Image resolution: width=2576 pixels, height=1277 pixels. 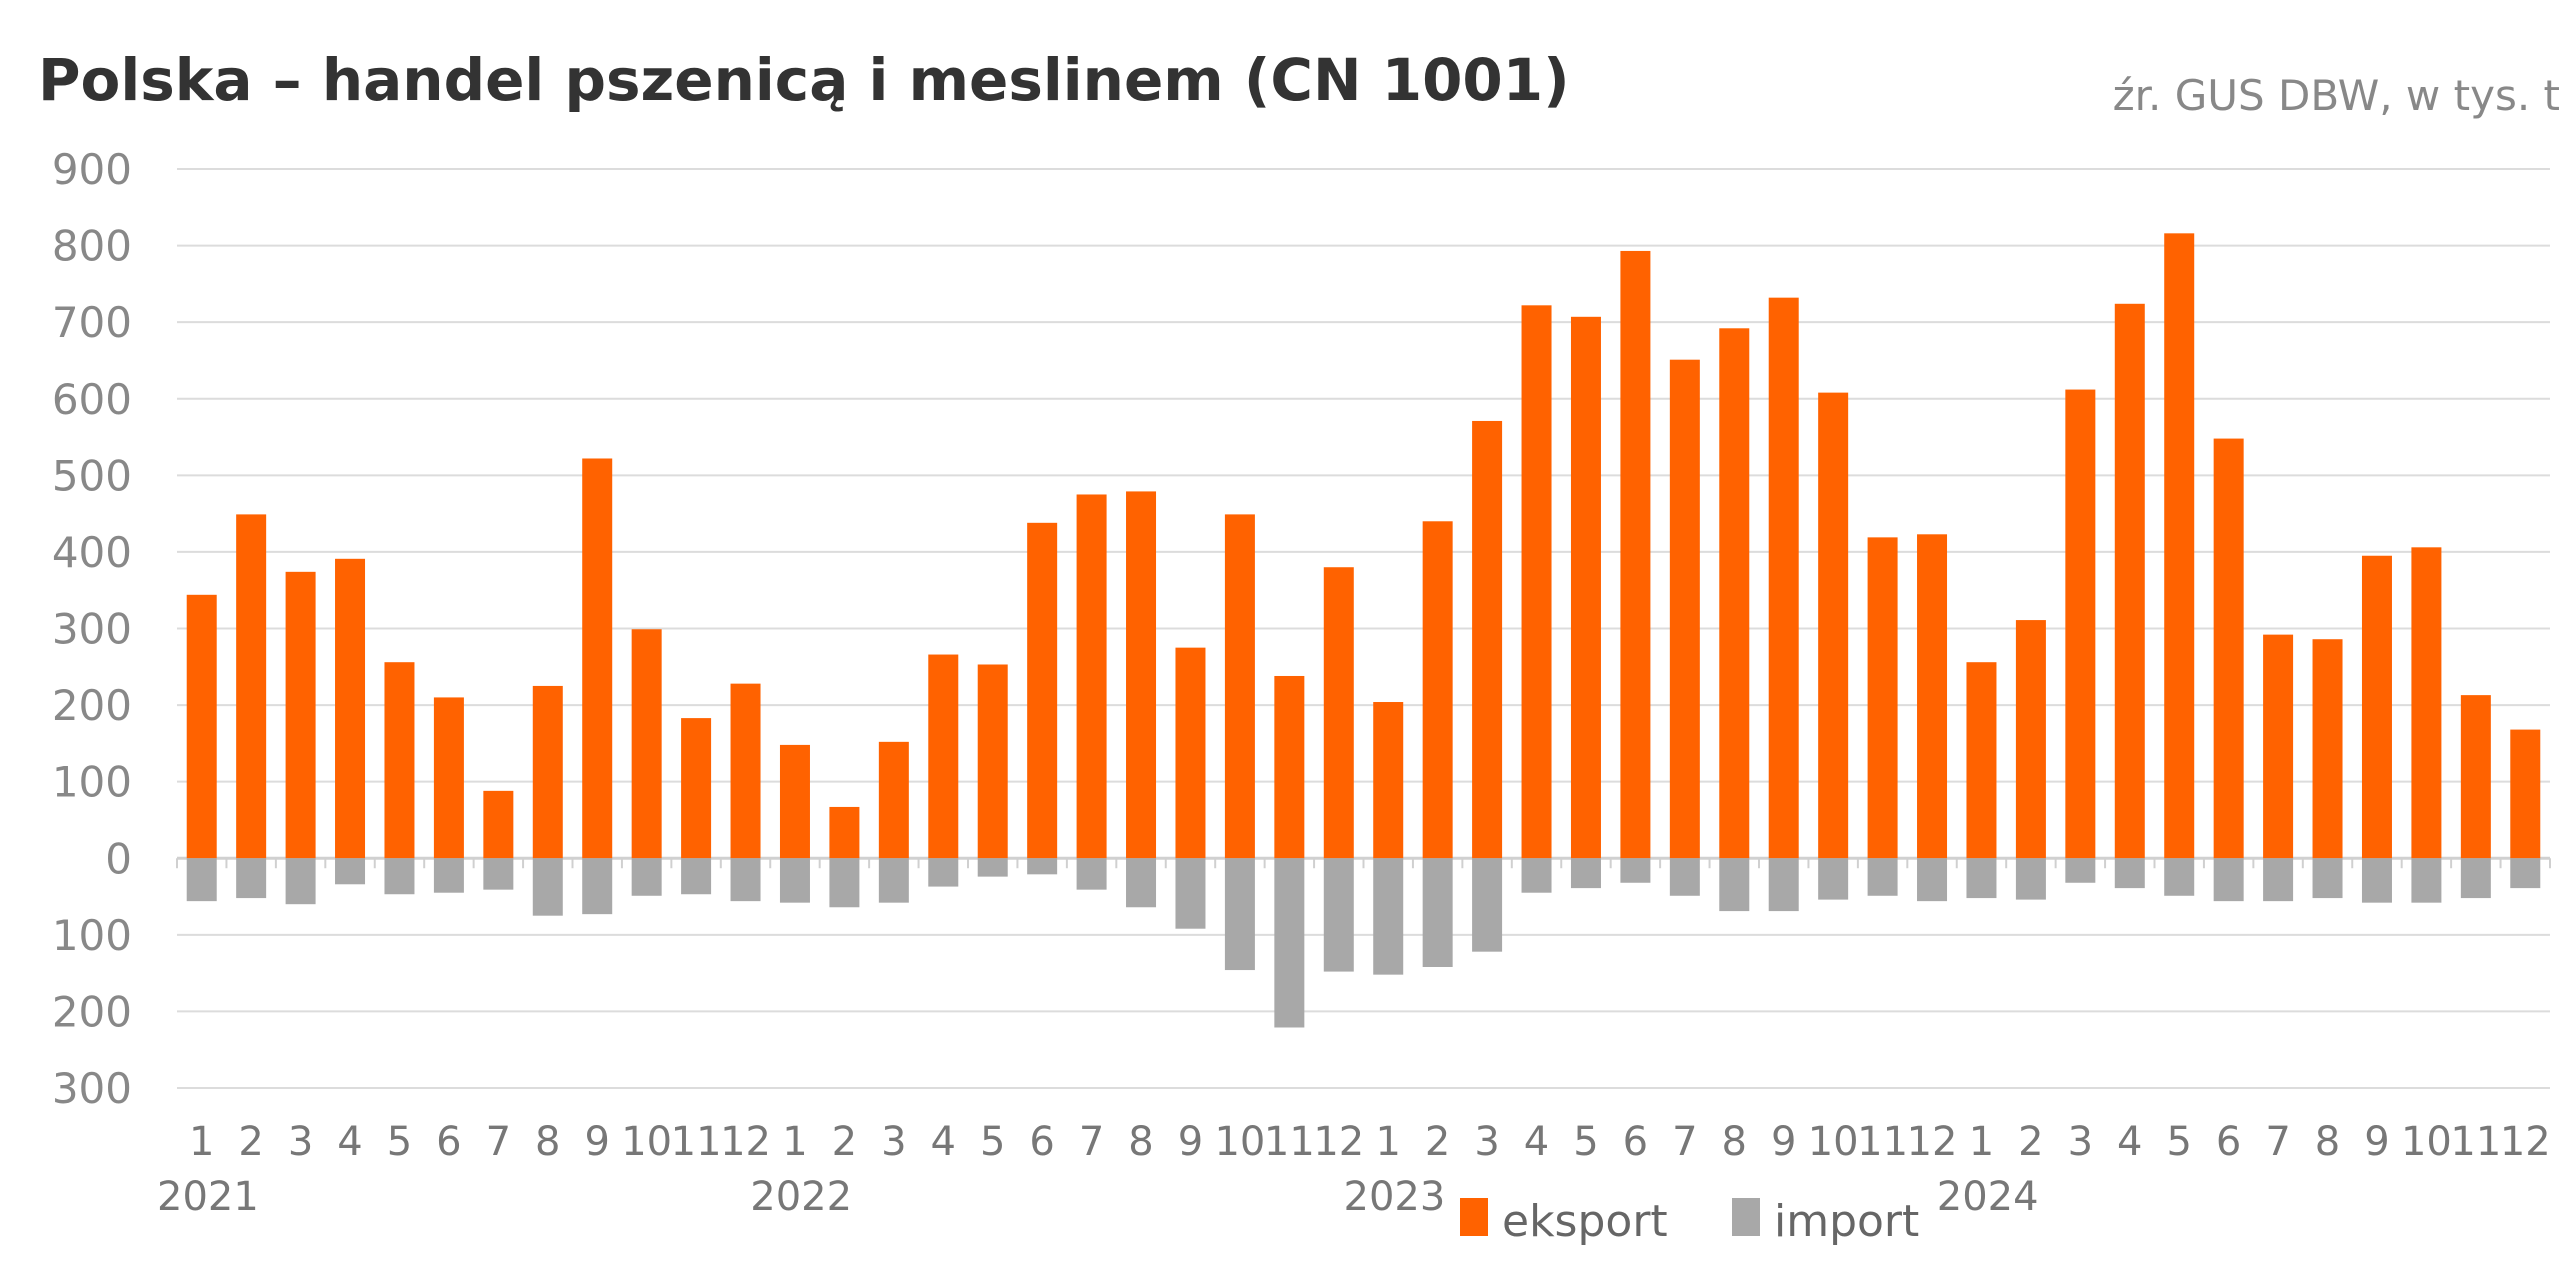 What do you see at coordinates (208, 1197) in the screenshot?
I see `x-tick-label-year: 2021` at bounding box center [208, 1197].